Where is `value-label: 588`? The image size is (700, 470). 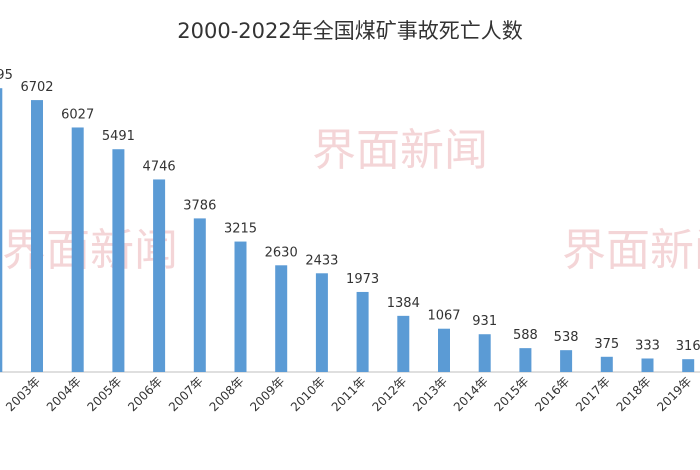
value-label: 588 is located at coordinates (525, 335).